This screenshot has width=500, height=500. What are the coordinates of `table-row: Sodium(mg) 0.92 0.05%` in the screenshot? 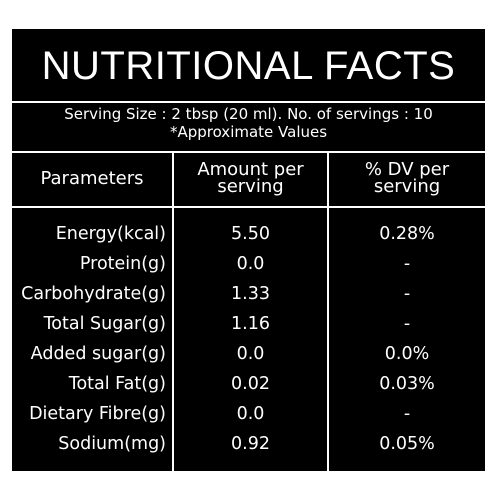 It's located at (248, 444).